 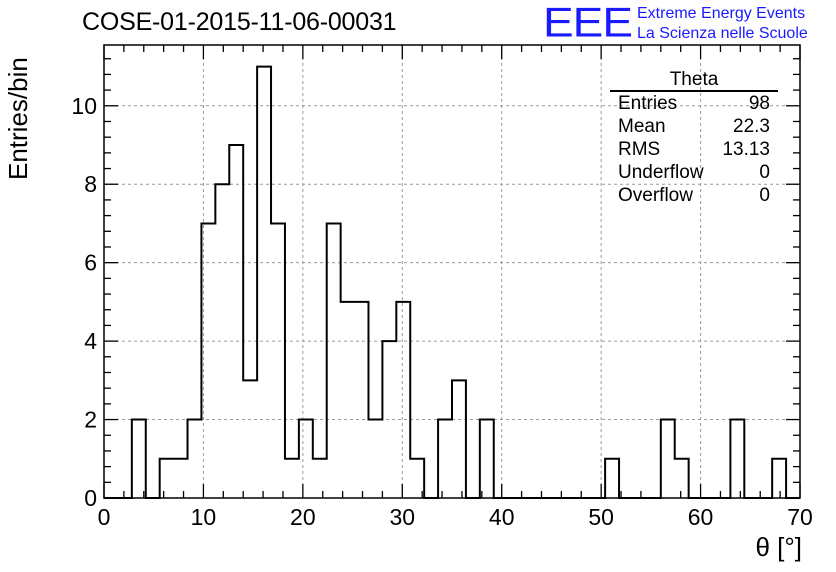 I want to click on stats-row-underflow: Underflow 0, so click(x=694, y=172).